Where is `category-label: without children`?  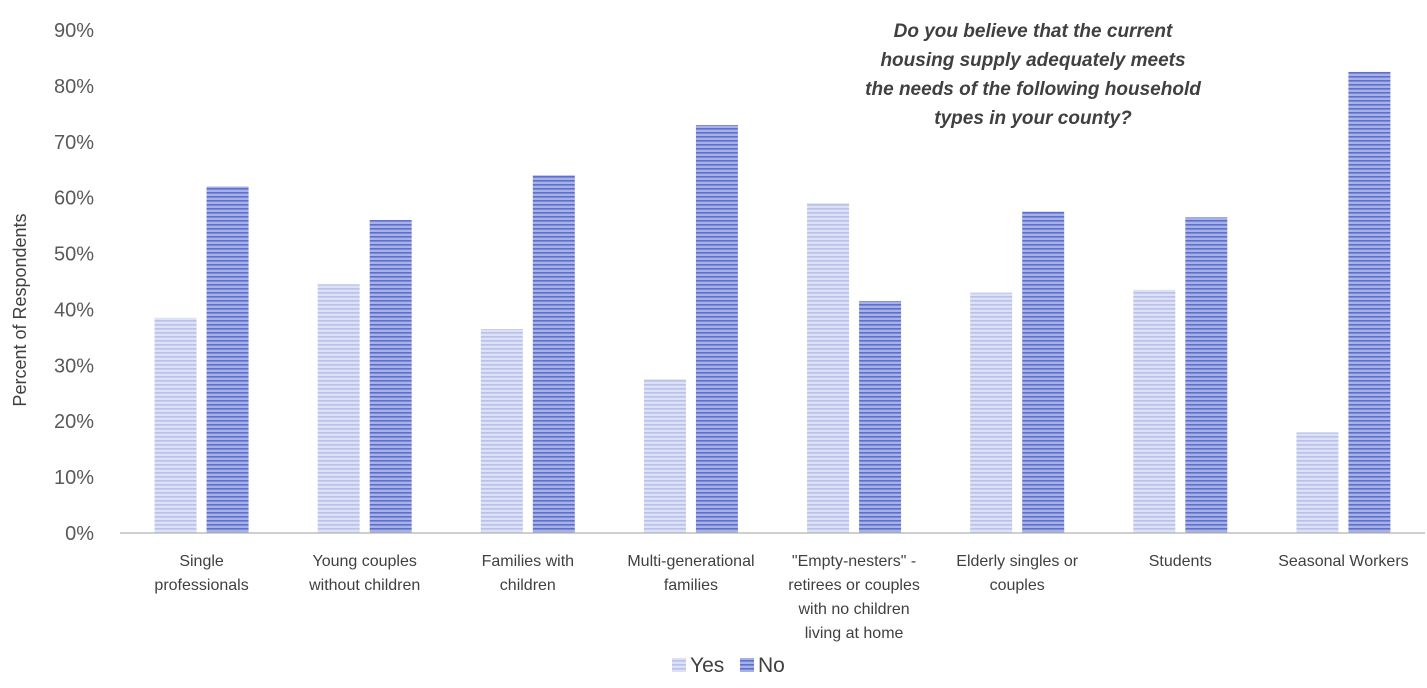
category-label: without children is located at coordinates (364, 585).